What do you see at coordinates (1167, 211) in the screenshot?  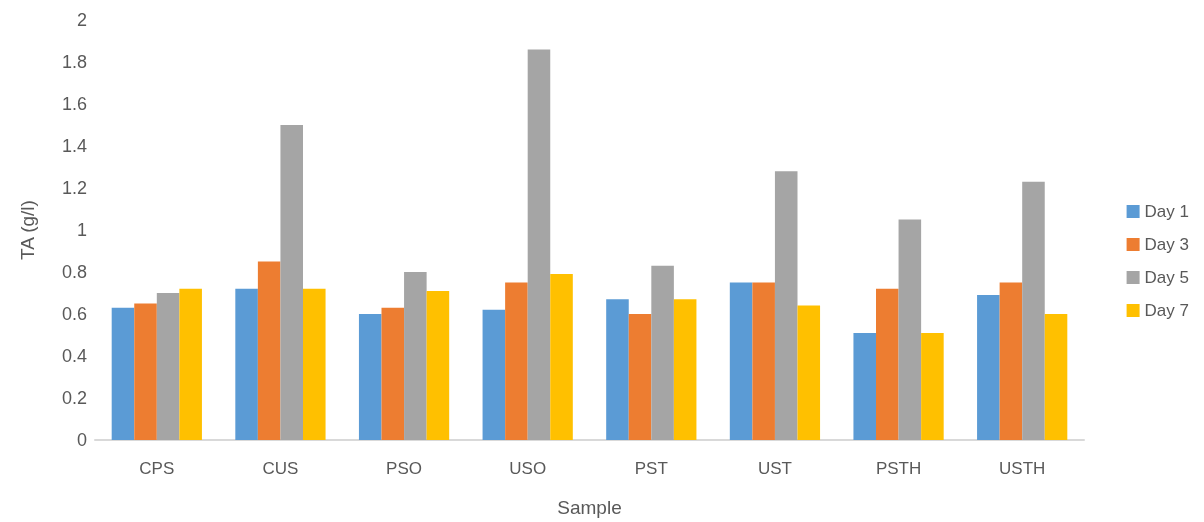 I see `legend-label: Day 1` at bounding box center [1167, 211].